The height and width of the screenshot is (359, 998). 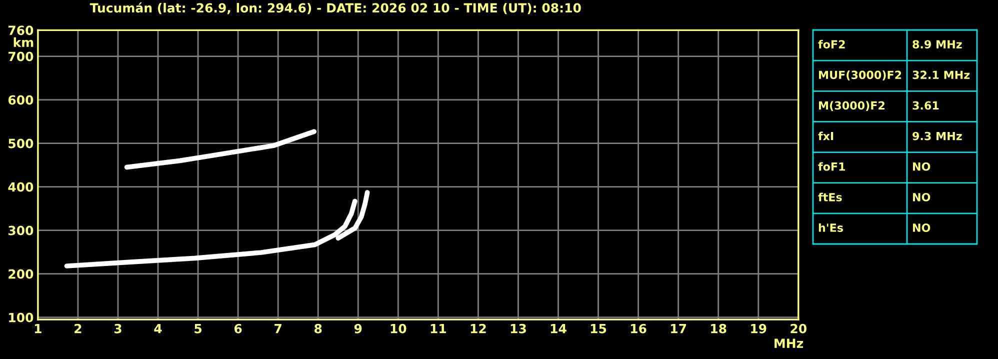 What do you see at coordinates (438, 329) in the screenshot?
I see `x-tick-label: 11` at bounding box center [438, 329].